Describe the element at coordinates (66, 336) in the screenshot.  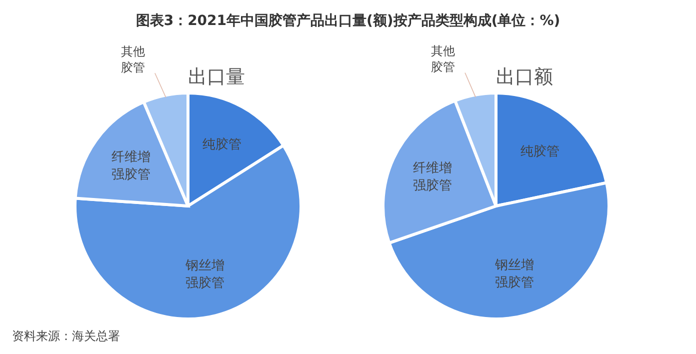
I see `text: 资料来源：海关总署` at that location.